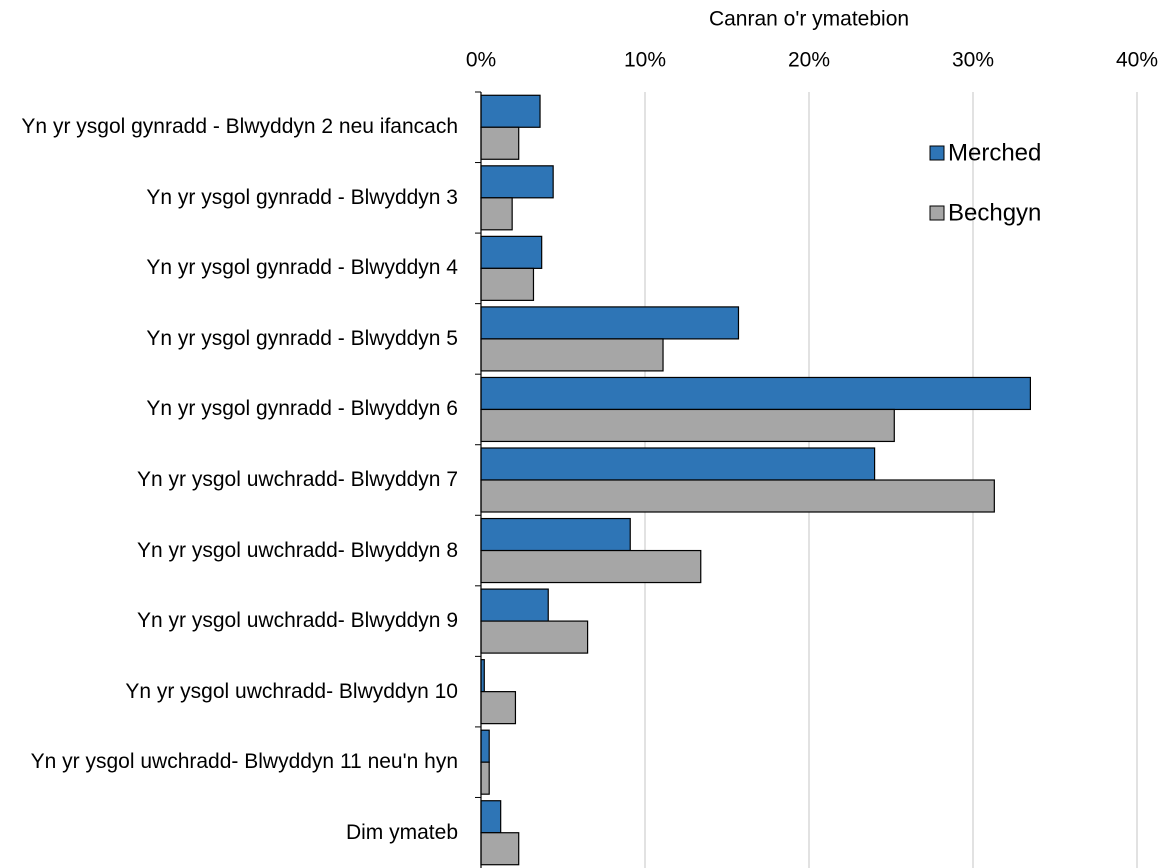 The image size is (1173, 868). Describe the element at coordinates (302, 197) in the screenshot. I see `y-tick-label: Yn yr ysgol gynradd - Blwyddyn 3` at that location.